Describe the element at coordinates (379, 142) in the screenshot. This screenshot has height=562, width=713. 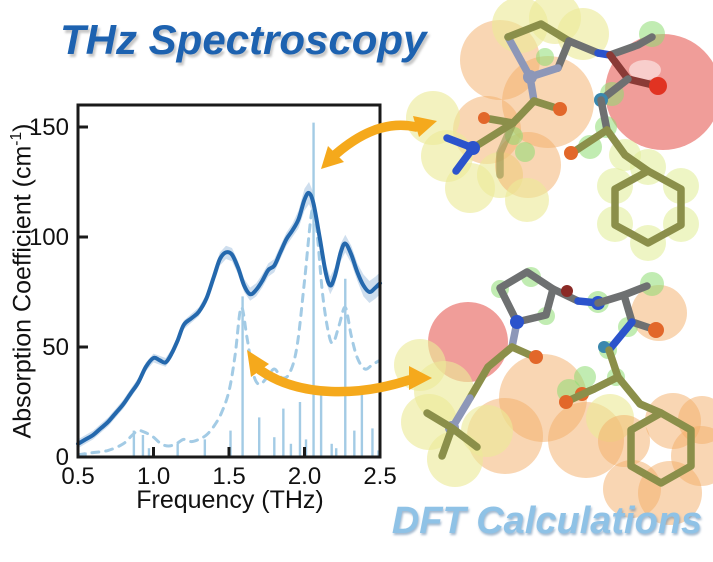
I see `mode-arrow-top` at that location.